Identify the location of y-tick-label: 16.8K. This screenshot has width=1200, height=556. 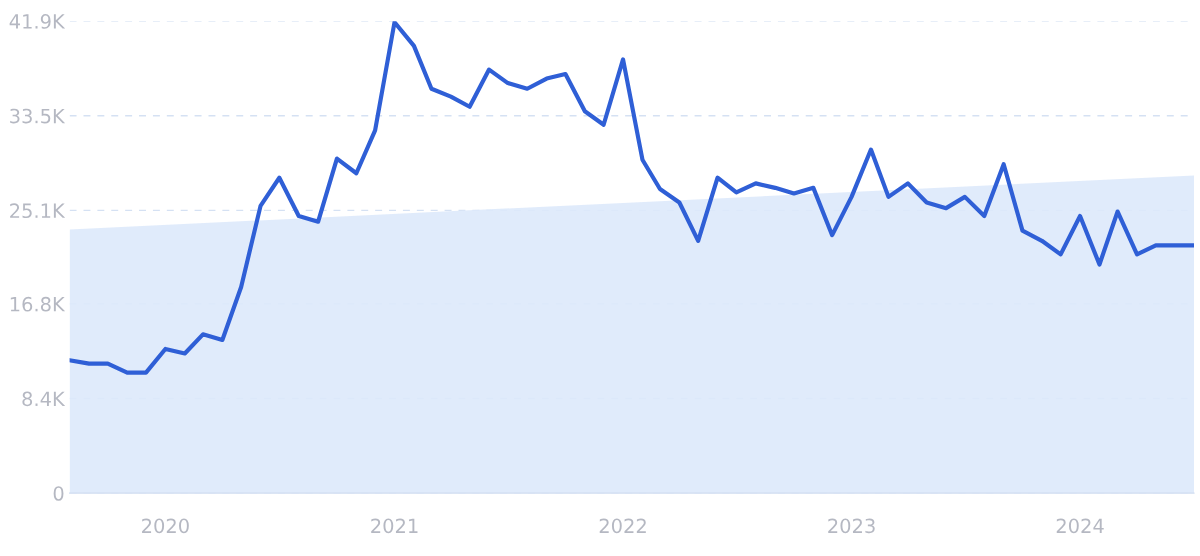
(38, 304).